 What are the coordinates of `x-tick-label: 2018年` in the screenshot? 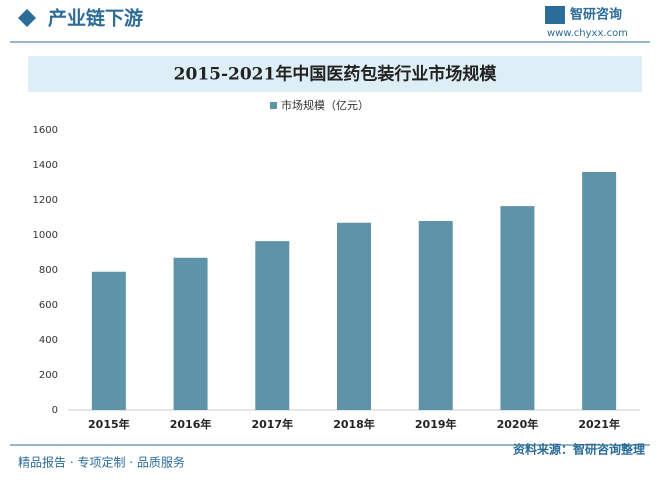 It's located at (354, 424).